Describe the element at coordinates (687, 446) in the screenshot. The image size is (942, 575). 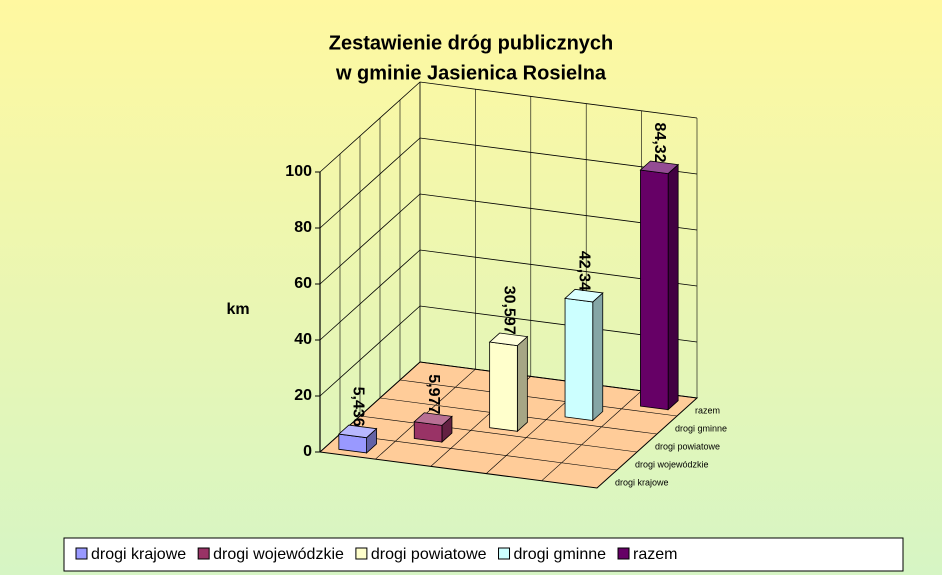
I see `depth-label: drogi powiatowe` at that location.